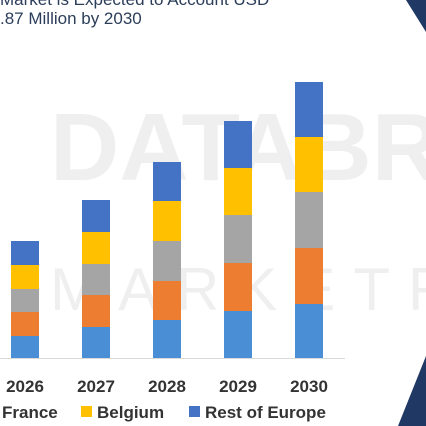 The height and width of the screenshot is (426, 426). What do you see at coordinates (96, 386) in the screenshot?
I see `x-tick-label-2027: 2027` at bounding box center [96, 386].